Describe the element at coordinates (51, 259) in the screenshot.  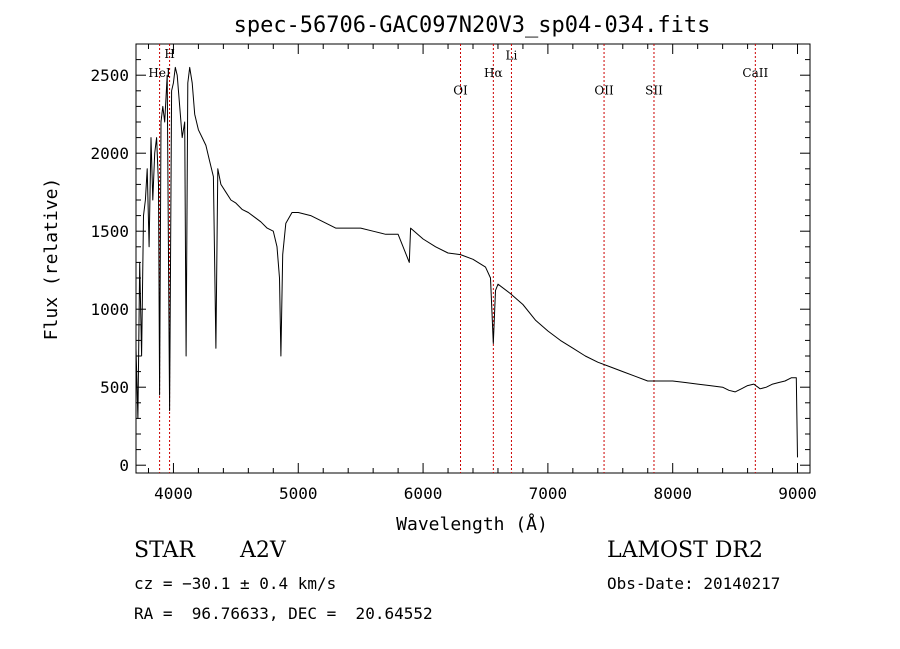
I see `y-axis-label: Flux (relative)` at that location.